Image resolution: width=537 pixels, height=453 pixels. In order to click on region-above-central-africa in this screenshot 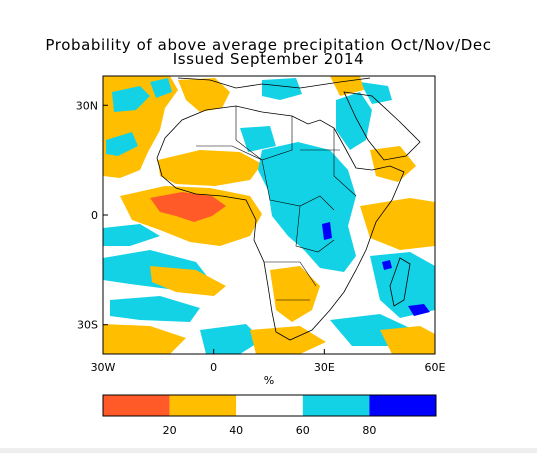, I will do `click(307, 207)`.